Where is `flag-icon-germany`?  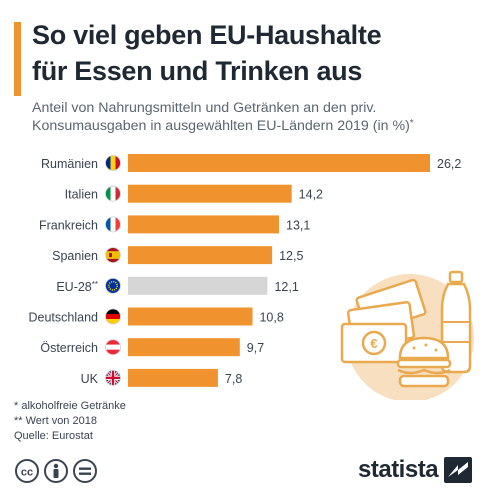
flag-icon-germany is located at coordinates (113, 316).